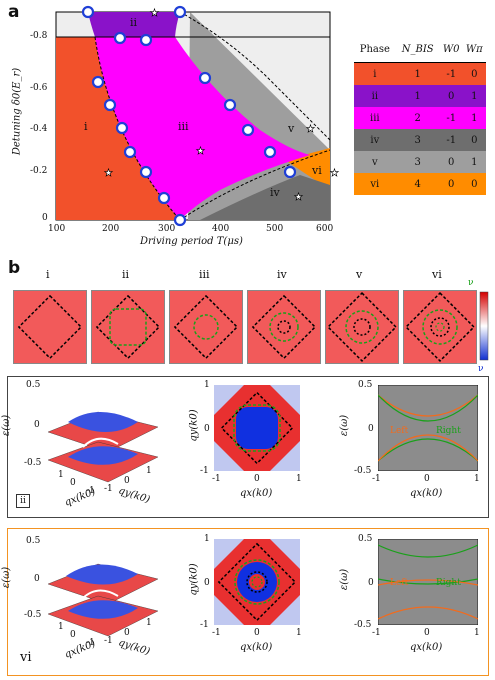  I want to click on map-y-tick: 0, so click(207, 429).